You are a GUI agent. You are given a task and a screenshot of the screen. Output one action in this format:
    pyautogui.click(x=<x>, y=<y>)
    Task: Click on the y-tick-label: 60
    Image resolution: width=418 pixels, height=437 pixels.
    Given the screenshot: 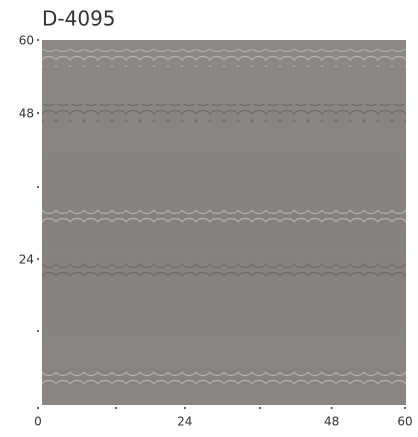 What is the action you would take?
    pyautogui.click(x=26, y=41)
    